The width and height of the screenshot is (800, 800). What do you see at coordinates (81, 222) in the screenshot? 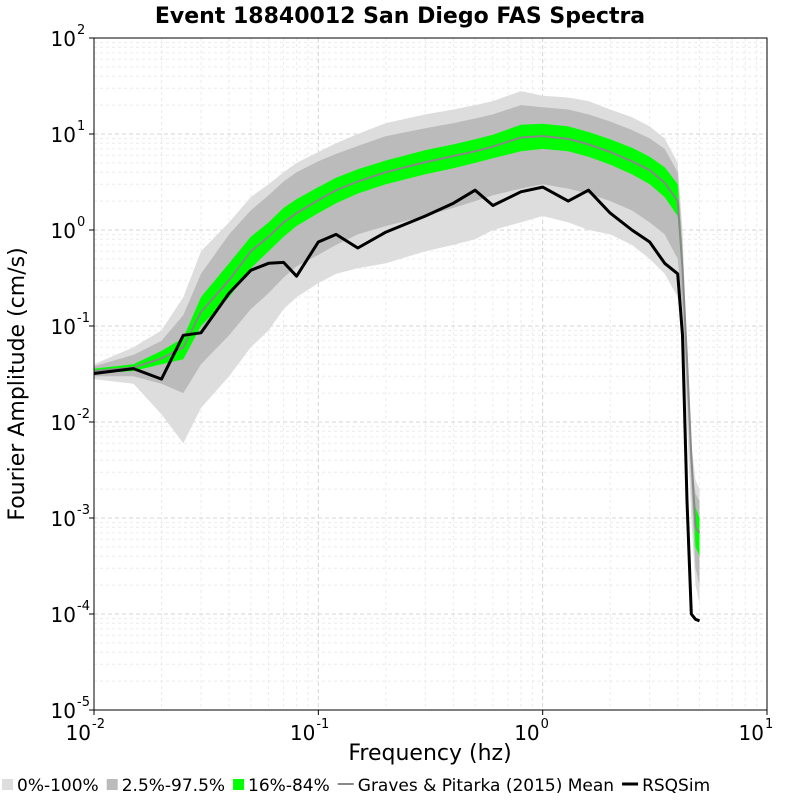
I see `y-tick-exponent: 0` at bounding box center [81, 222].